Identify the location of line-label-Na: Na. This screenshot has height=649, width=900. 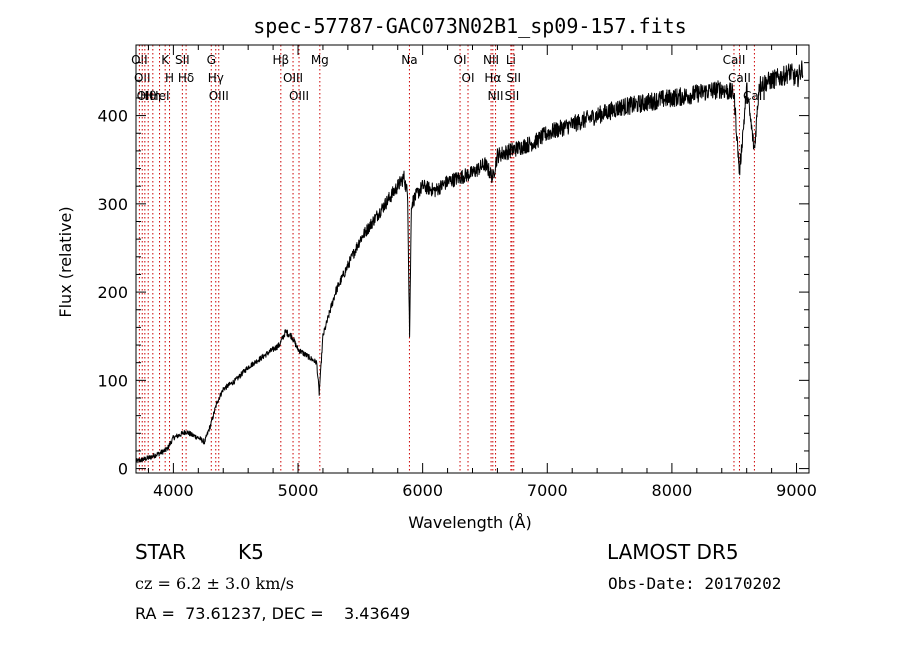
(409, 60).